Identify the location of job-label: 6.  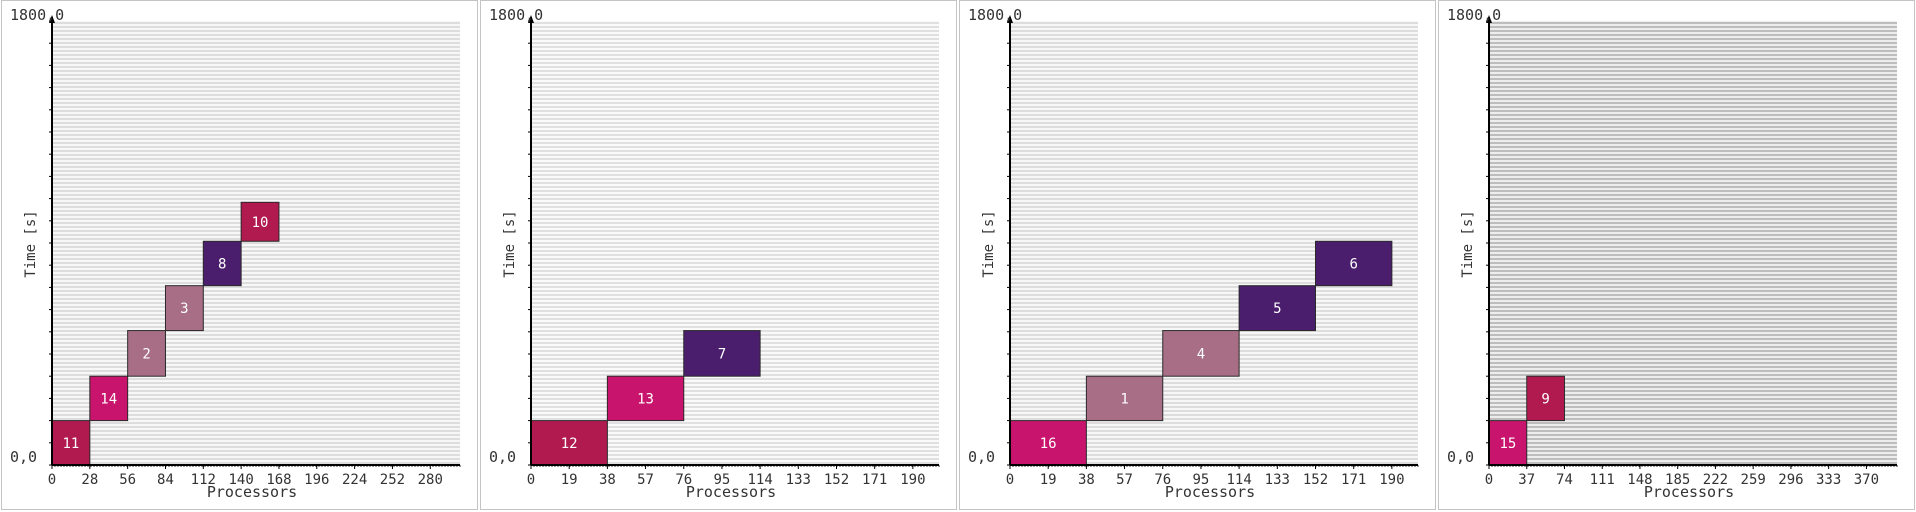
(1353, 264).